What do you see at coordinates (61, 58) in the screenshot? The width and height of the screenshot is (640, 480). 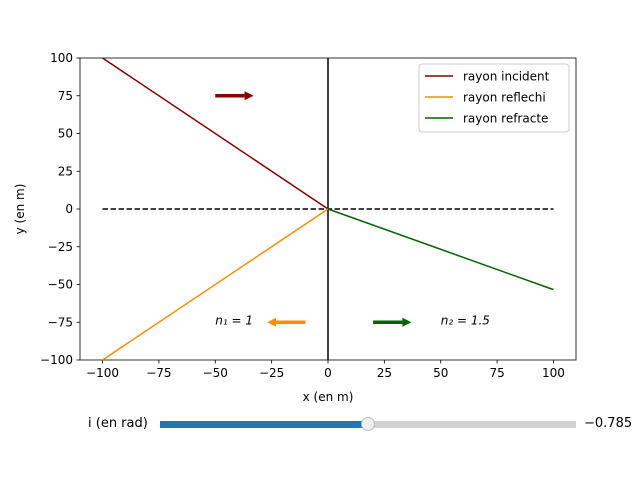 I see `y-tick-label: 100` at bounding box center [61, 58].